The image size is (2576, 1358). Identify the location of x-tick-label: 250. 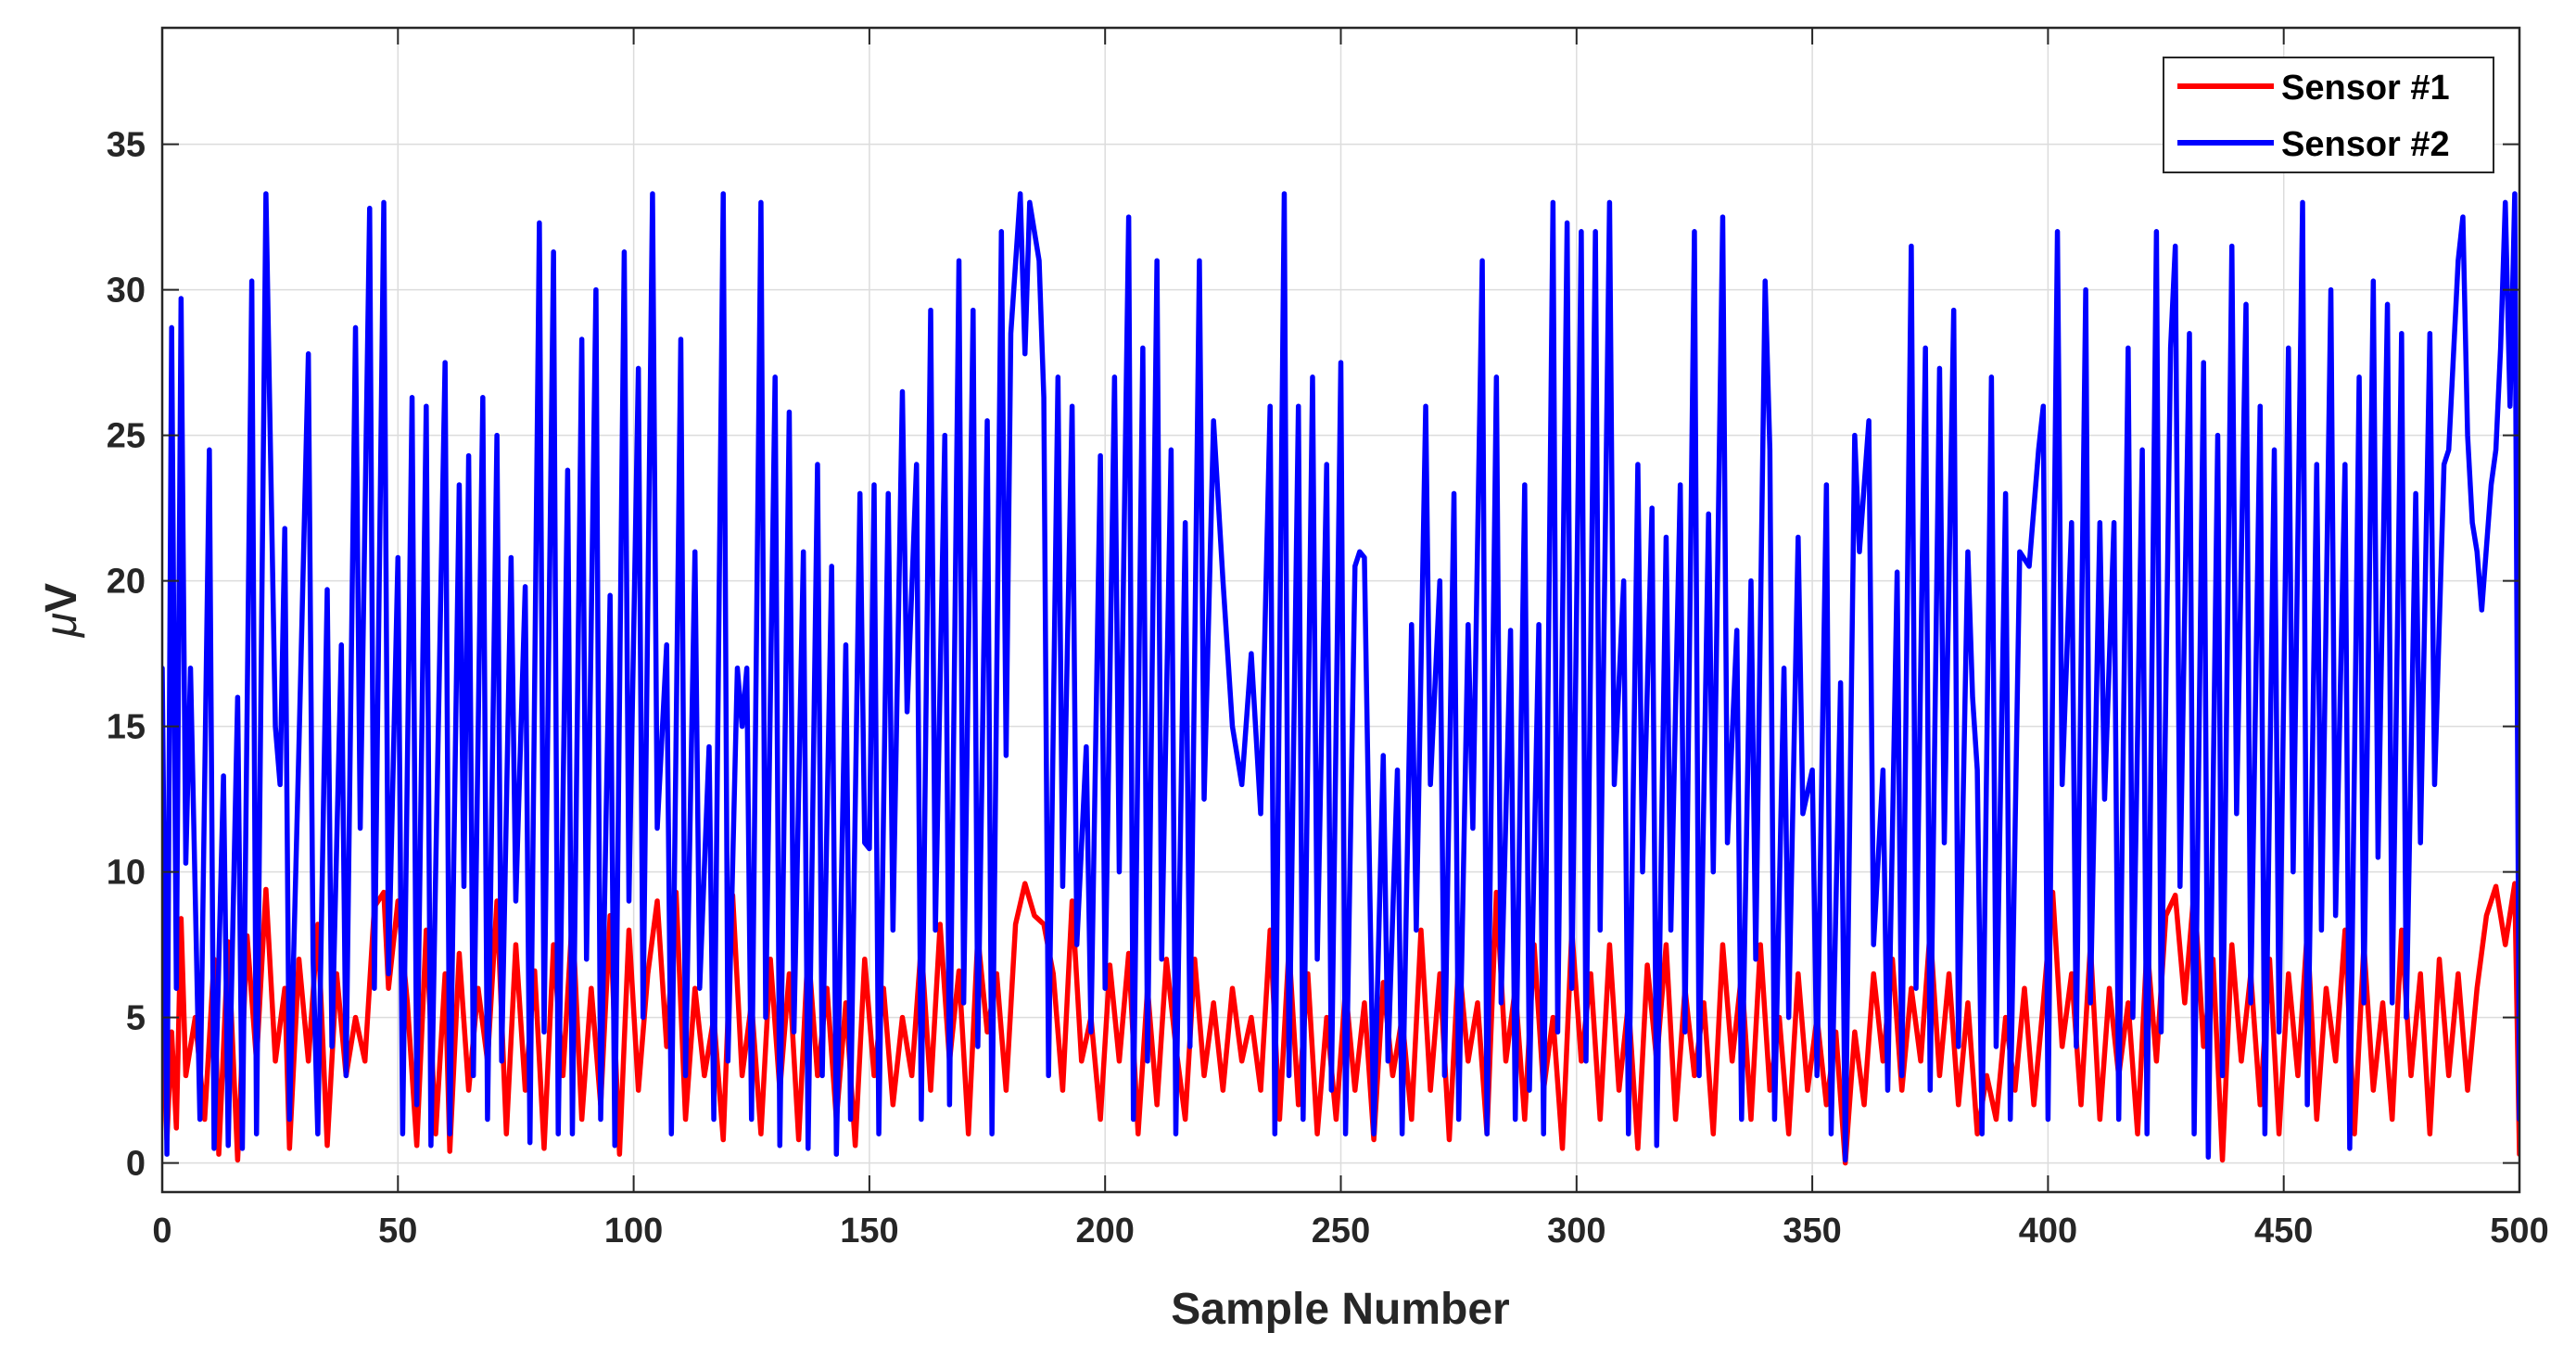
(1341, 1231).